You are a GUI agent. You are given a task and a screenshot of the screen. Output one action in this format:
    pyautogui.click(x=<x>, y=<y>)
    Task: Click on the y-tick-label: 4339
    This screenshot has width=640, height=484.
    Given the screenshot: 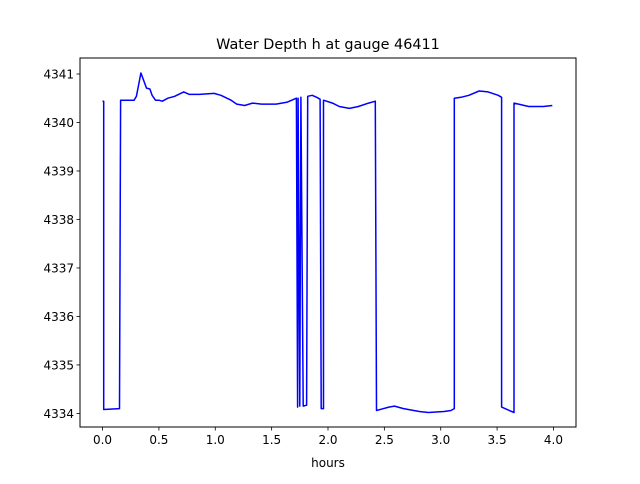 What is the action you would take?
    pyautogui.click(x=58, y=171)
    